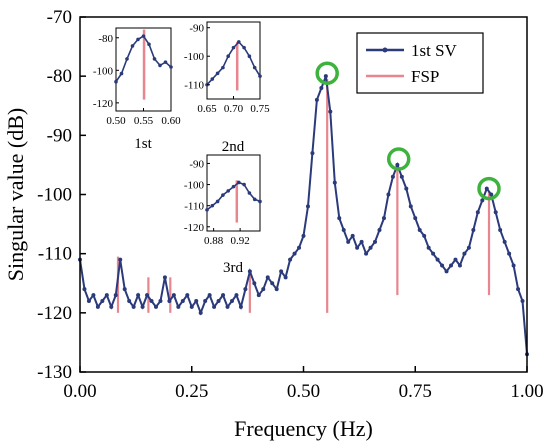 The width and height of the screenshot is (550, 444). What do you see at coordinates (194, 86) in the screenshot?
I see `inset-y-tick-label: -110` at bounding box center [194, 86].